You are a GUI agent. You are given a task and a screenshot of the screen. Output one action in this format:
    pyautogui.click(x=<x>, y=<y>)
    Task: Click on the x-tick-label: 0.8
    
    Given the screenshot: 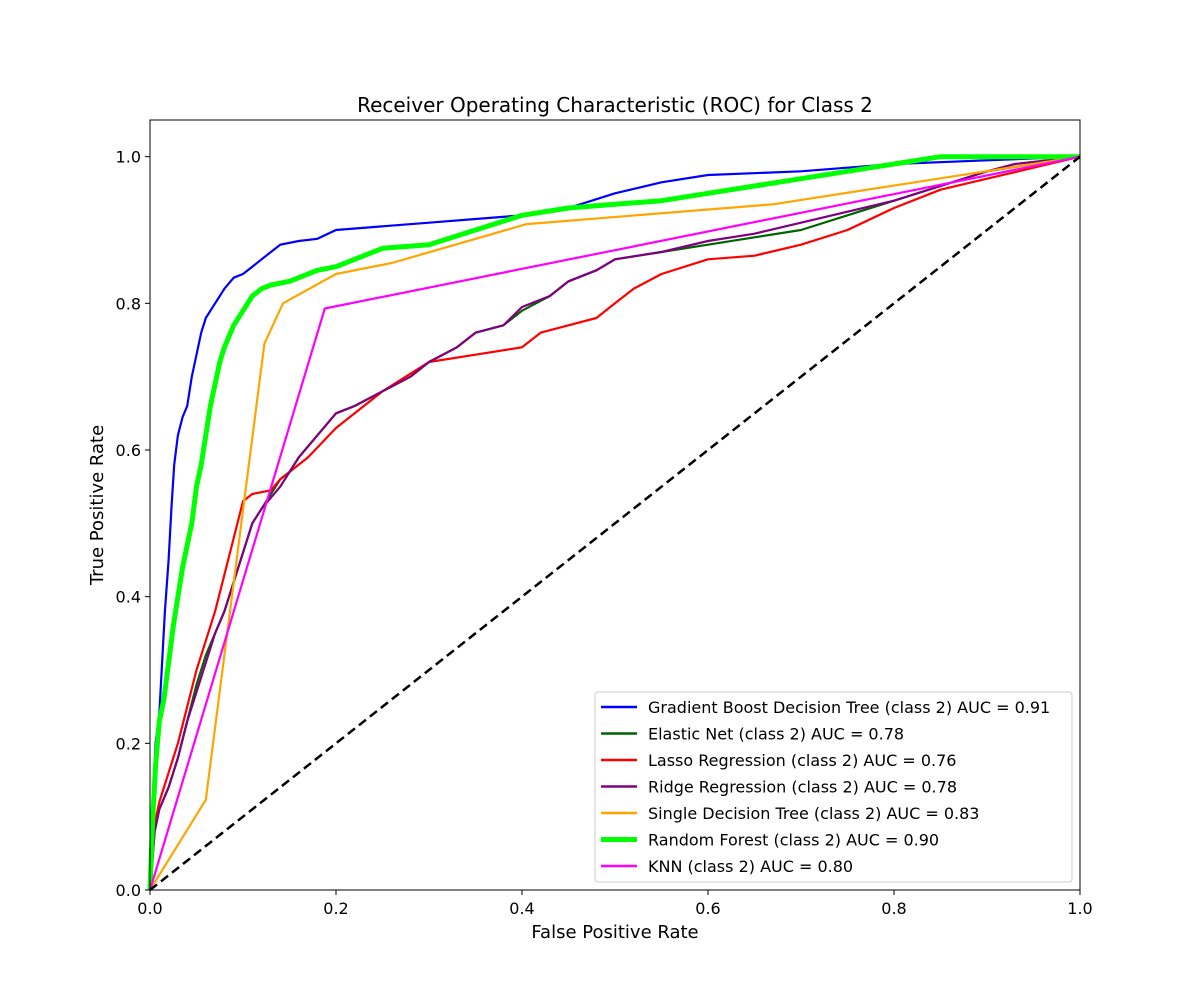 What is the action you would take?
    pyautogui.click(x=893, y=908)
    